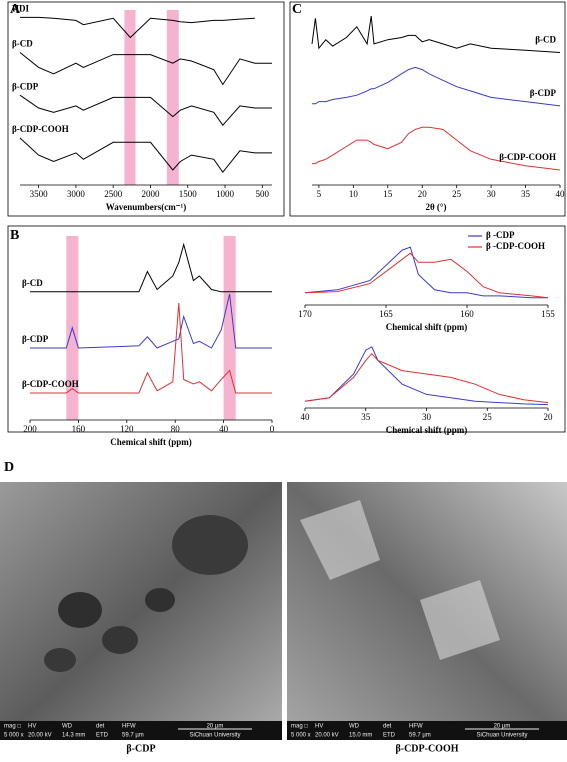  Describe the element at coordinates (435, 207) in the screenshot. I see `x-axis-title: 2θ (°)` at that location.